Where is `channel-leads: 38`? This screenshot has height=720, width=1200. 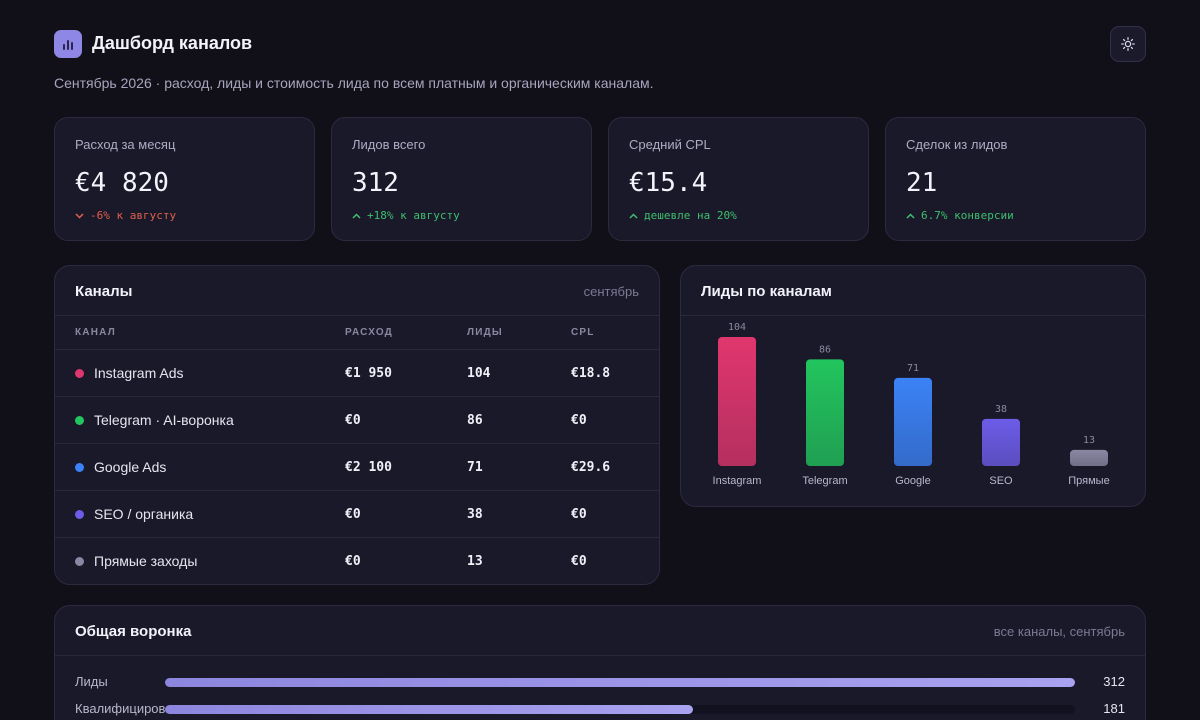 channel-leads: 38 is located at coordinates (475, 514).